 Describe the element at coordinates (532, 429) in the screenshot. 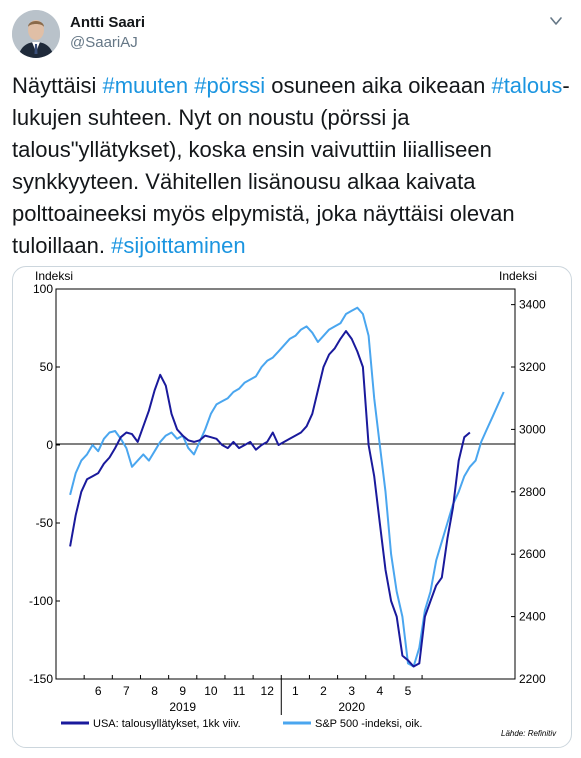

I see `right-tick-label: 3000` at that location.